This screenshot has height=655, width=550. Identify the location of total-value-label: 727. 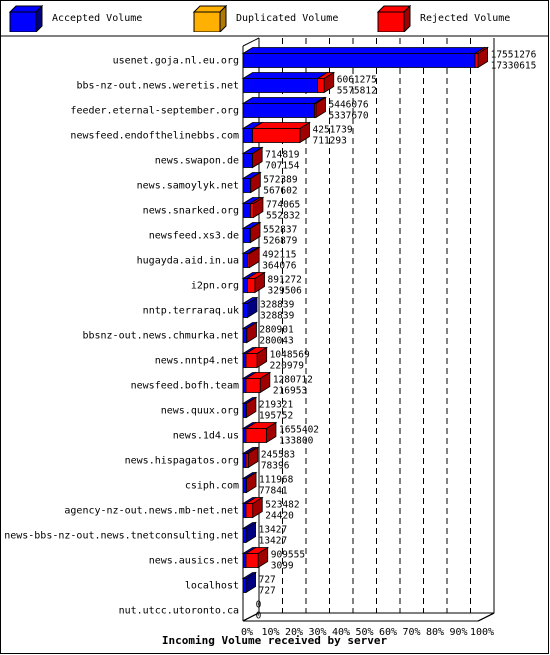
(267, 580).